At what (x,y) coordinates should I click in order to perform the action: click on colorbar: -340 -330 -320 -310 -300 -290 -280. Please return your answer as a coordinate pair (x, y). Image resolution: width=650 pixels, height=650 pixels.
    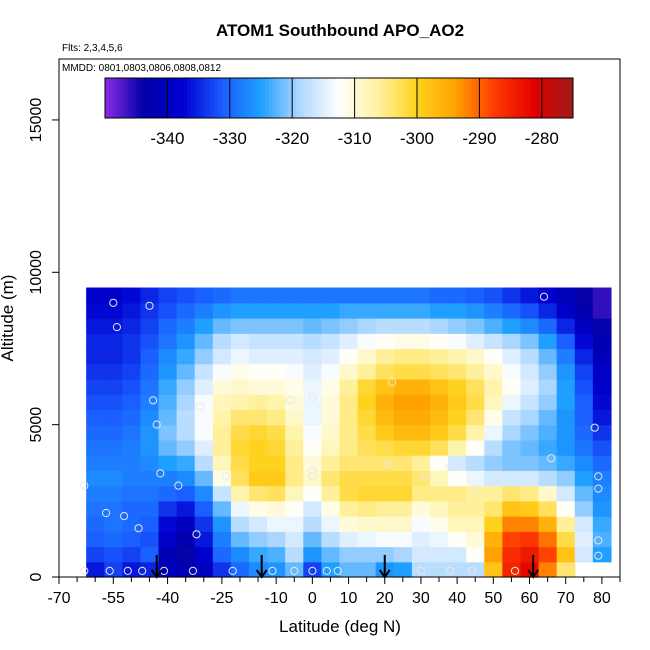
    Looking at the image, I should click on (339, 112).